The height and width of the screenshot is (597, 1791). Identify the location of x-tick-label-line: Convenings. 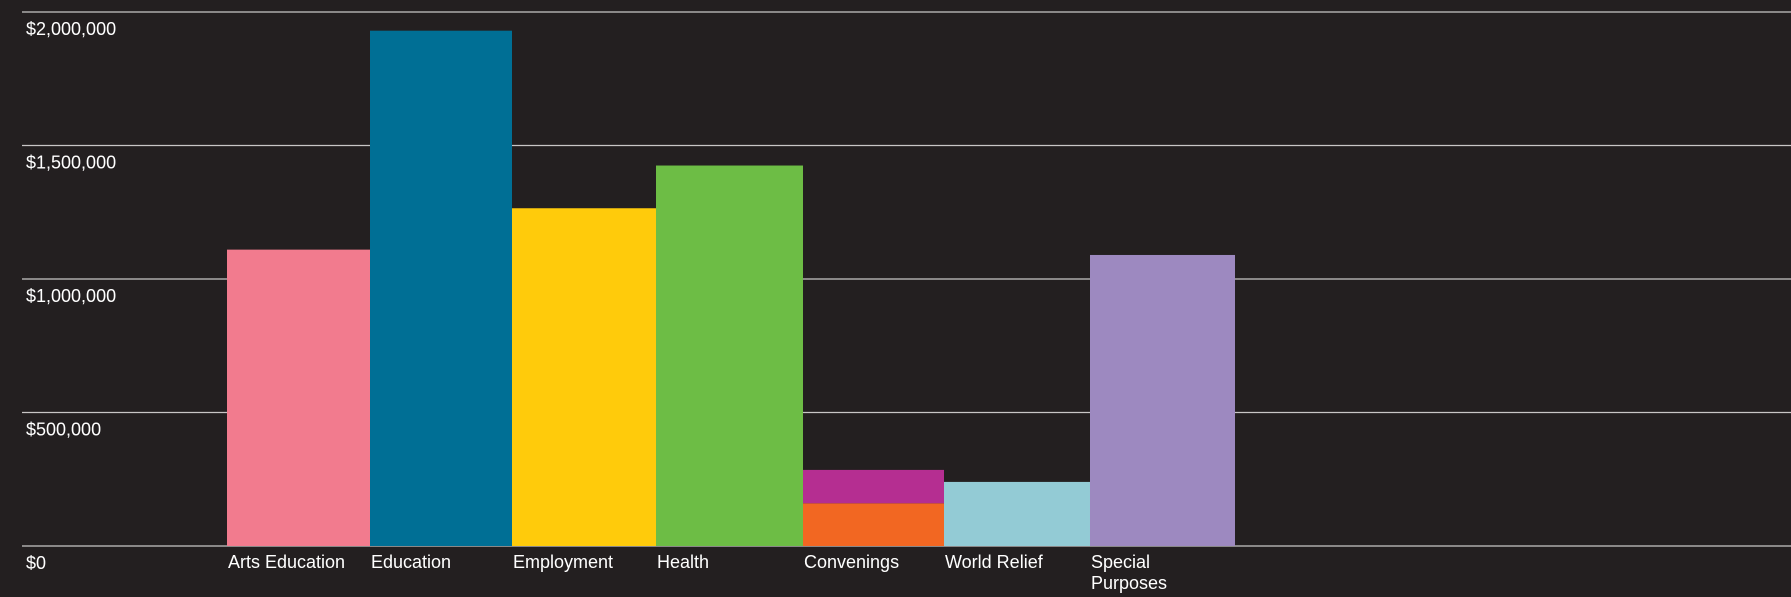
(851, 562).